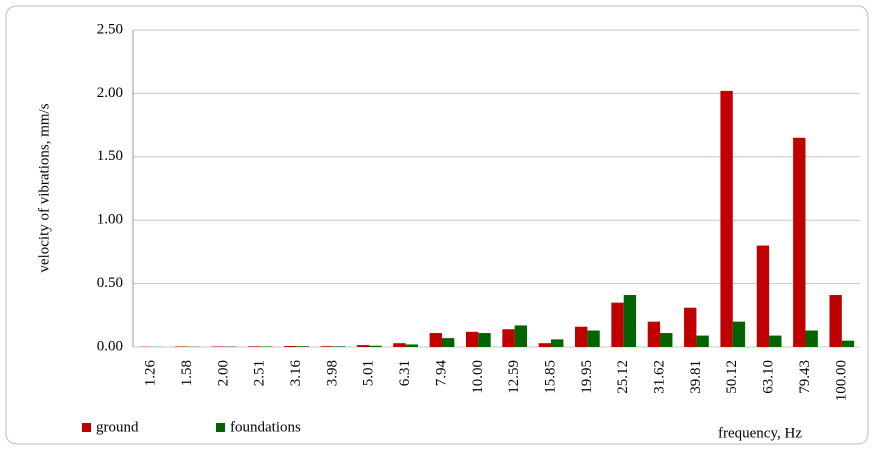 The width and height of the screenshot is (874, 450). I want to click on x-tick-label: 3.16, so click(296, 373).